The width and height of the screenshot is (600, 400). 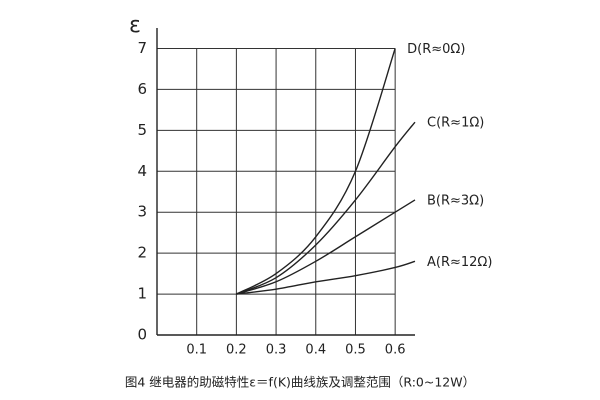 What do you see at coordinates (459, 262) in the screenshot?
I see `curve-label: A(R≈12Ω)` at bounding box center [459, 262].